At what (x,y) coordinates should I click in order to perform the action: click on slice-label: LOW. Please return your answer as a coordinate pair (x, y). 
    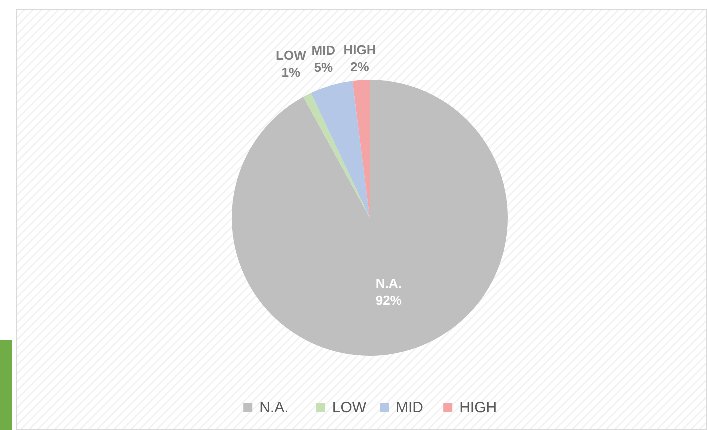
    Looking at the image, I should click on (292, 54).